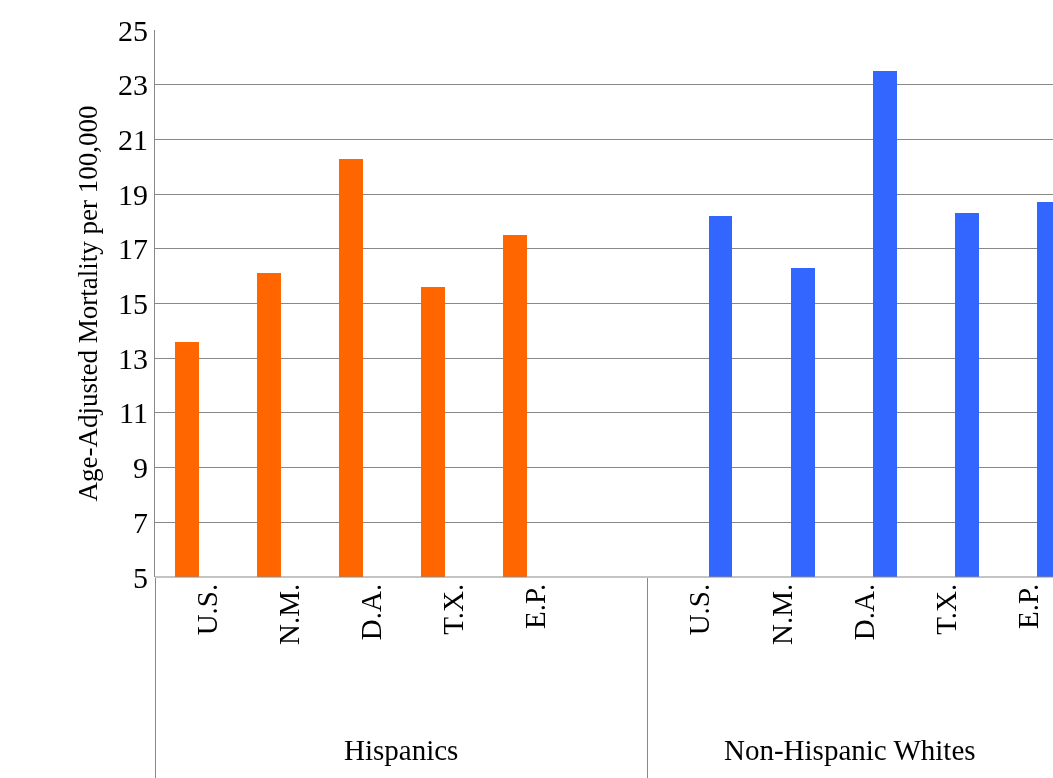  Describe the element at coordinates (133, 249) in the screenshot. I see `y-tick-label: 17` at that location.